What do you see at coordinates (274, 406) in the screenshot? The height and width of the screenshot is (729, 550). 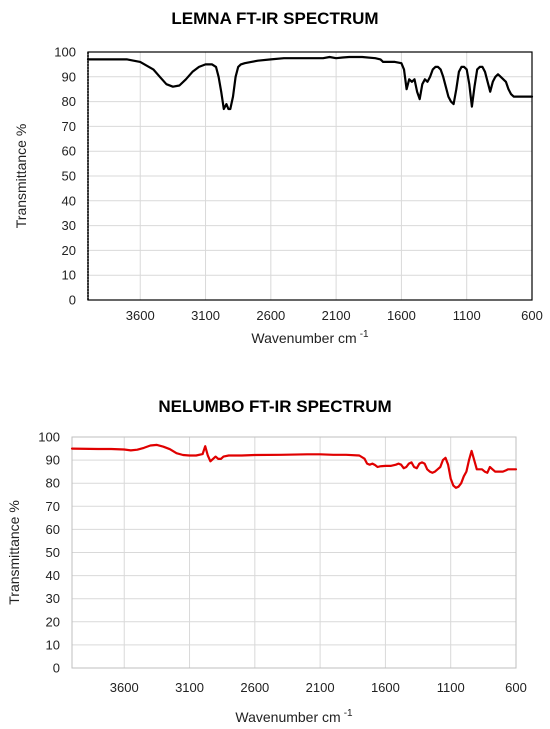 I see `chart-title: NELUMBO FT-IR SPECTRUM` at bounding box center [274, 406].